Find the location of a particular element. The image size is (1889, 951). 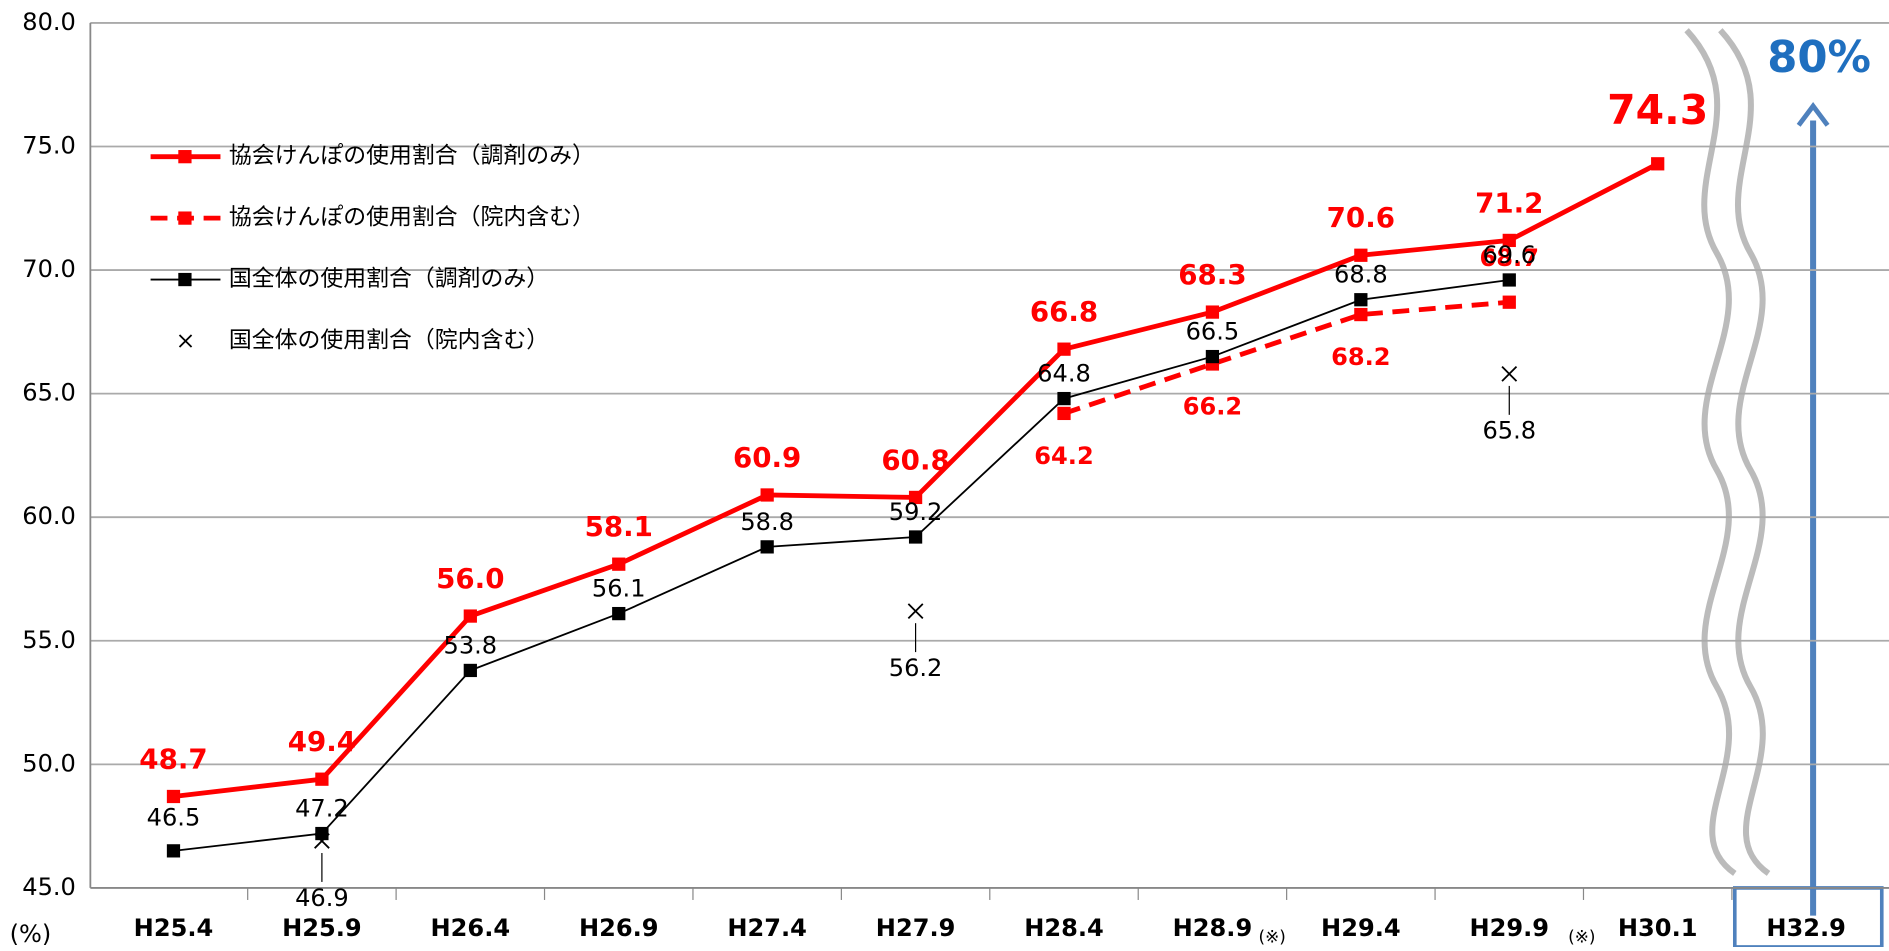

data-label: 47.2 is located at coordinates (322, 808).